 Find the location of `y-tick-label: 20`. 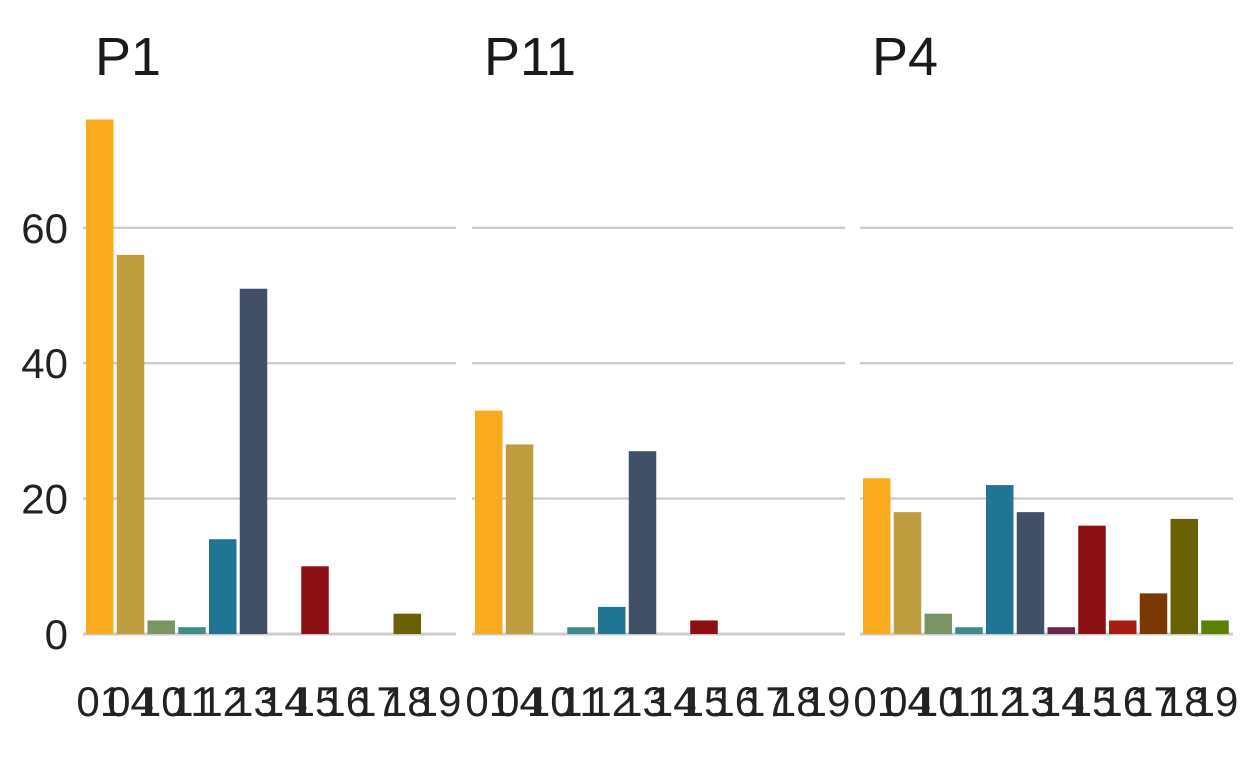

y-tick-label: 20 is located at coordinates (44, 499).